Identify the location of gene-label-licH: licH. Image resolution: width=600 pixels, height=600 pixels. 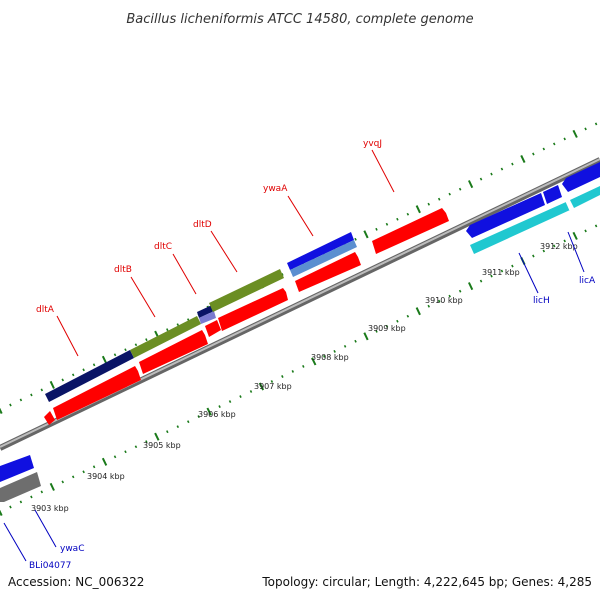
(541, 301).